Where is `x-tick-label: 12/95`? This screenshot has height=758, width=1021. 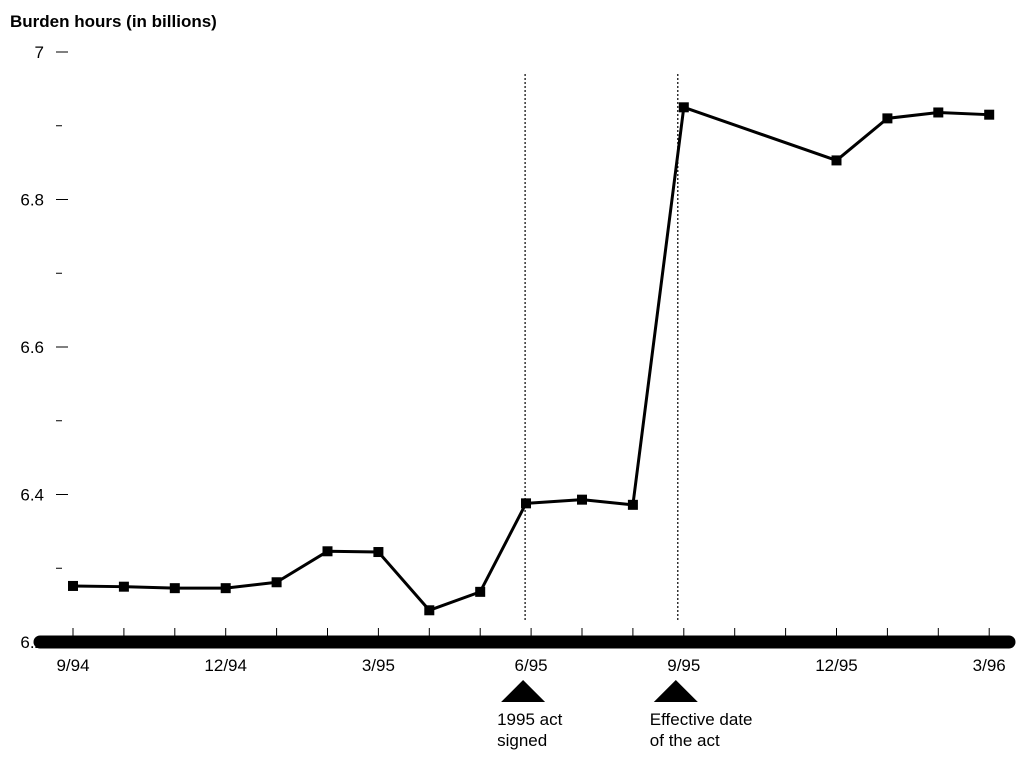 x-tick-label: 12/95 is located at coordinates (836, 665).